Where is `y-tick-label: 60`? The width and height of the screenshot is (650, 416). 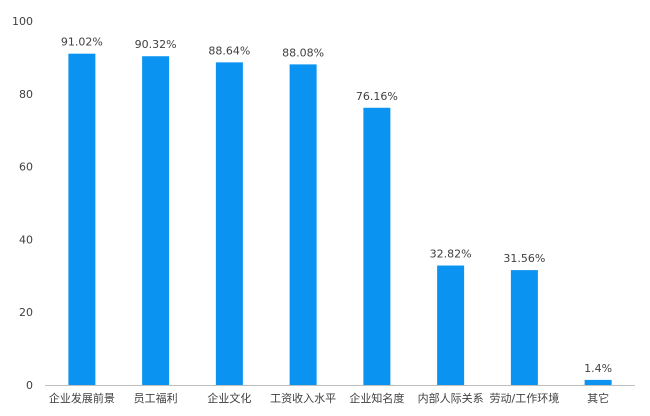
y-tick-label: 60 is located at coordinates (26, 167).